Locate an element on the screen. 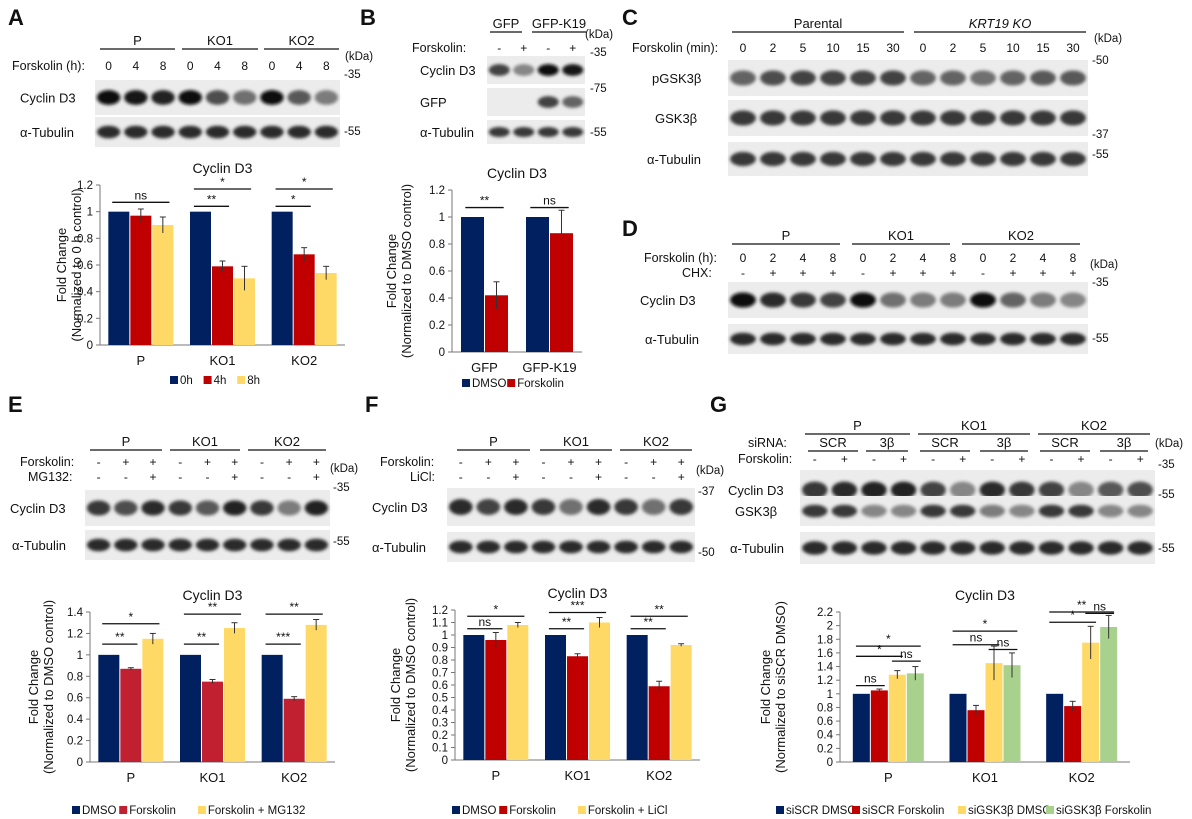  marker-kda: -55 is located at coordinates (1100, 155).